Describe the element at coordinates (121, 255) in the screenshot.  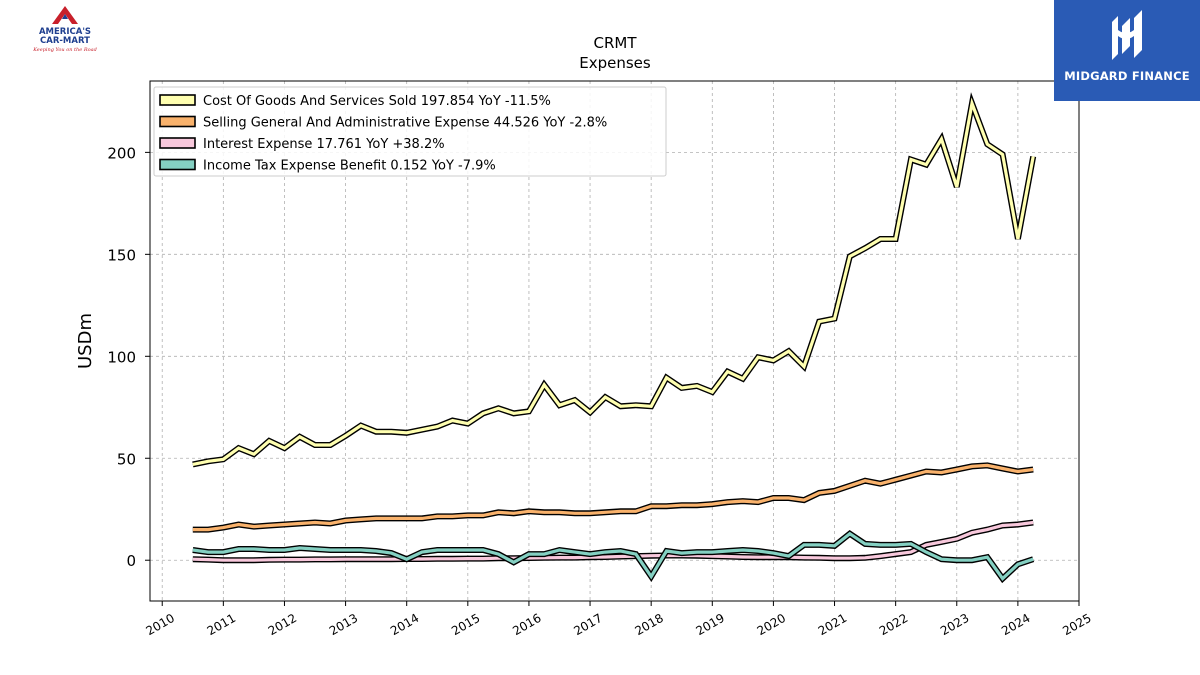
I see `y-tick-label: 150` at that location.